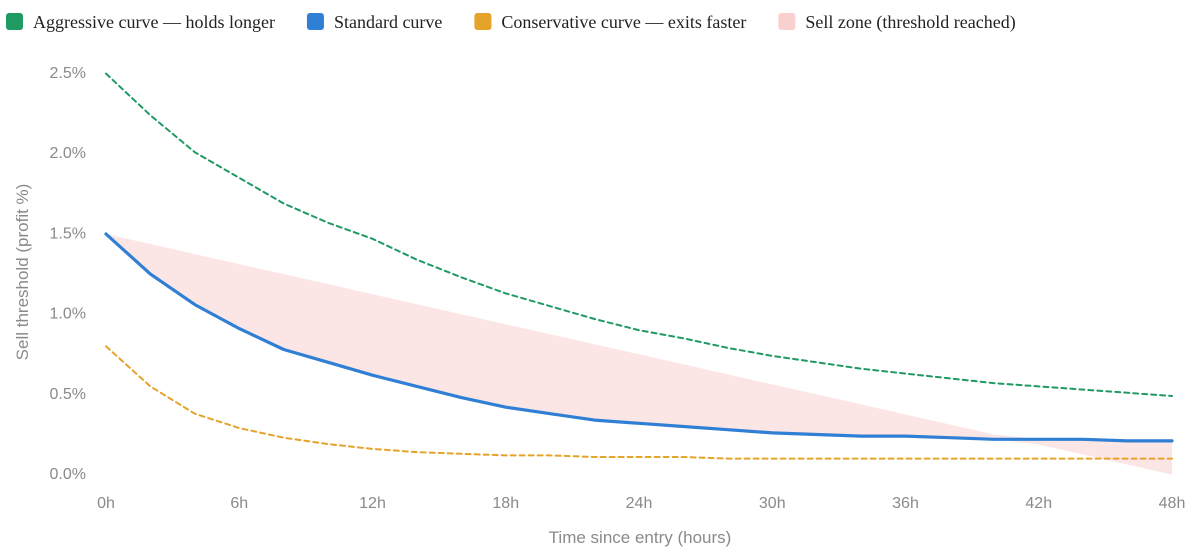  I want to click on x-tick-label: 12h, so click(372, 503).